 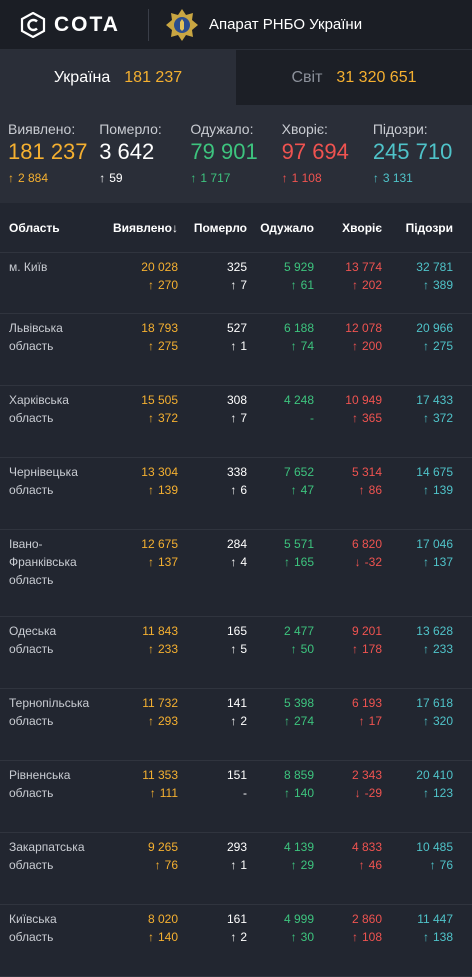 I want to click on cell-suspected-delta: 320, so click(x=442, y=721).